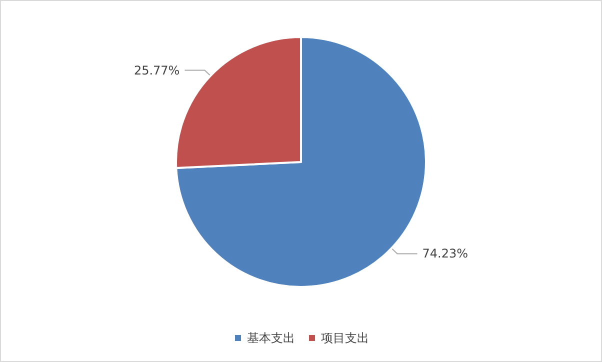 Image resolution: width=602 pixels, height=362 pixels. I want to click on data-label: 74.23%, so click(445, 253).